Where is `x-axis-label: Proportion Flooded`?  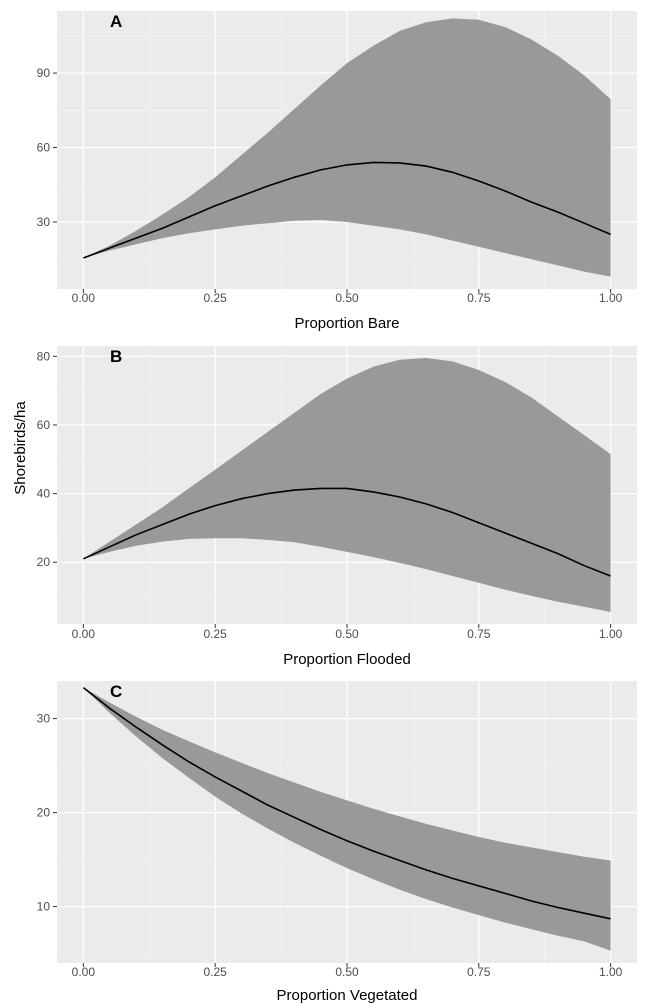
x-axis-label: Proportion Flooded is located at coordinates (347, 659).